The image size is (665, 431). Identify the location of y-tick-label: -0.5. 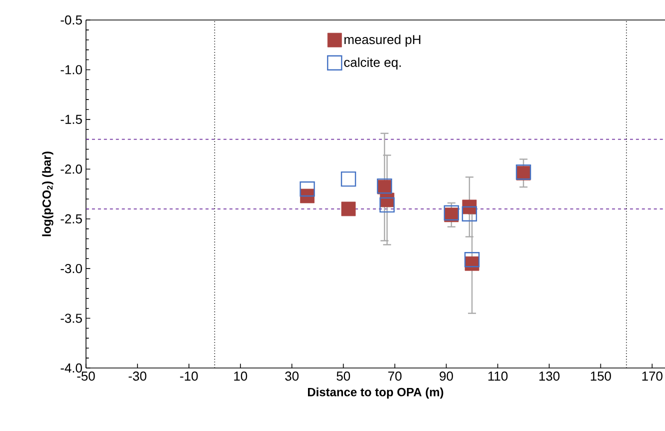
(71, 20).